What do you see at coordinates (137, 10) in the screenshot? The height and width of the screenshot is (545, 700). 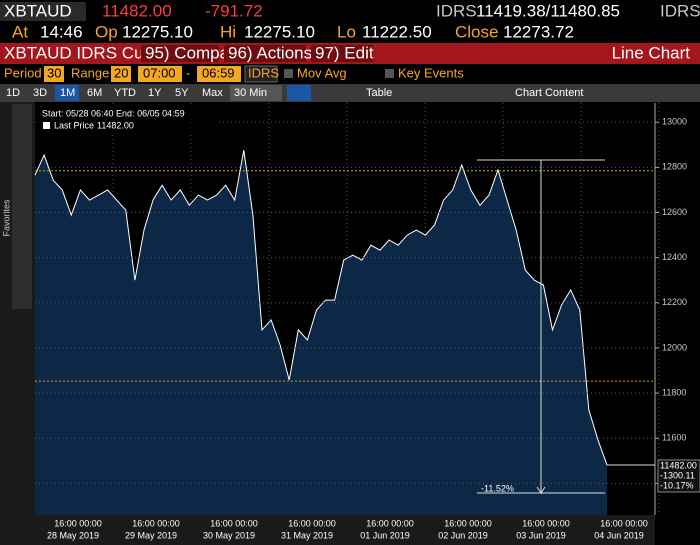 I see `price: 11482.00` at bounding box center [137, 10].